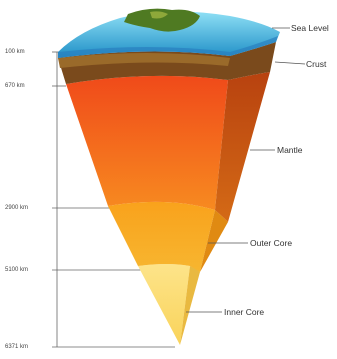  I want to click on outer-core-side, so click(214, 241).